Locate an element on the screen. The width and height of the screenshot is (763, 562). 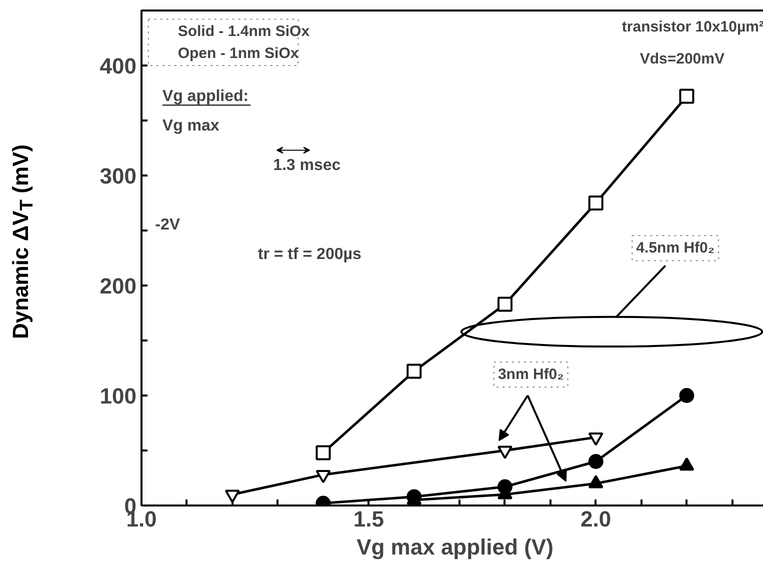
x-axis-title: Vg max applied (V) is located at coordinates (455, 547).